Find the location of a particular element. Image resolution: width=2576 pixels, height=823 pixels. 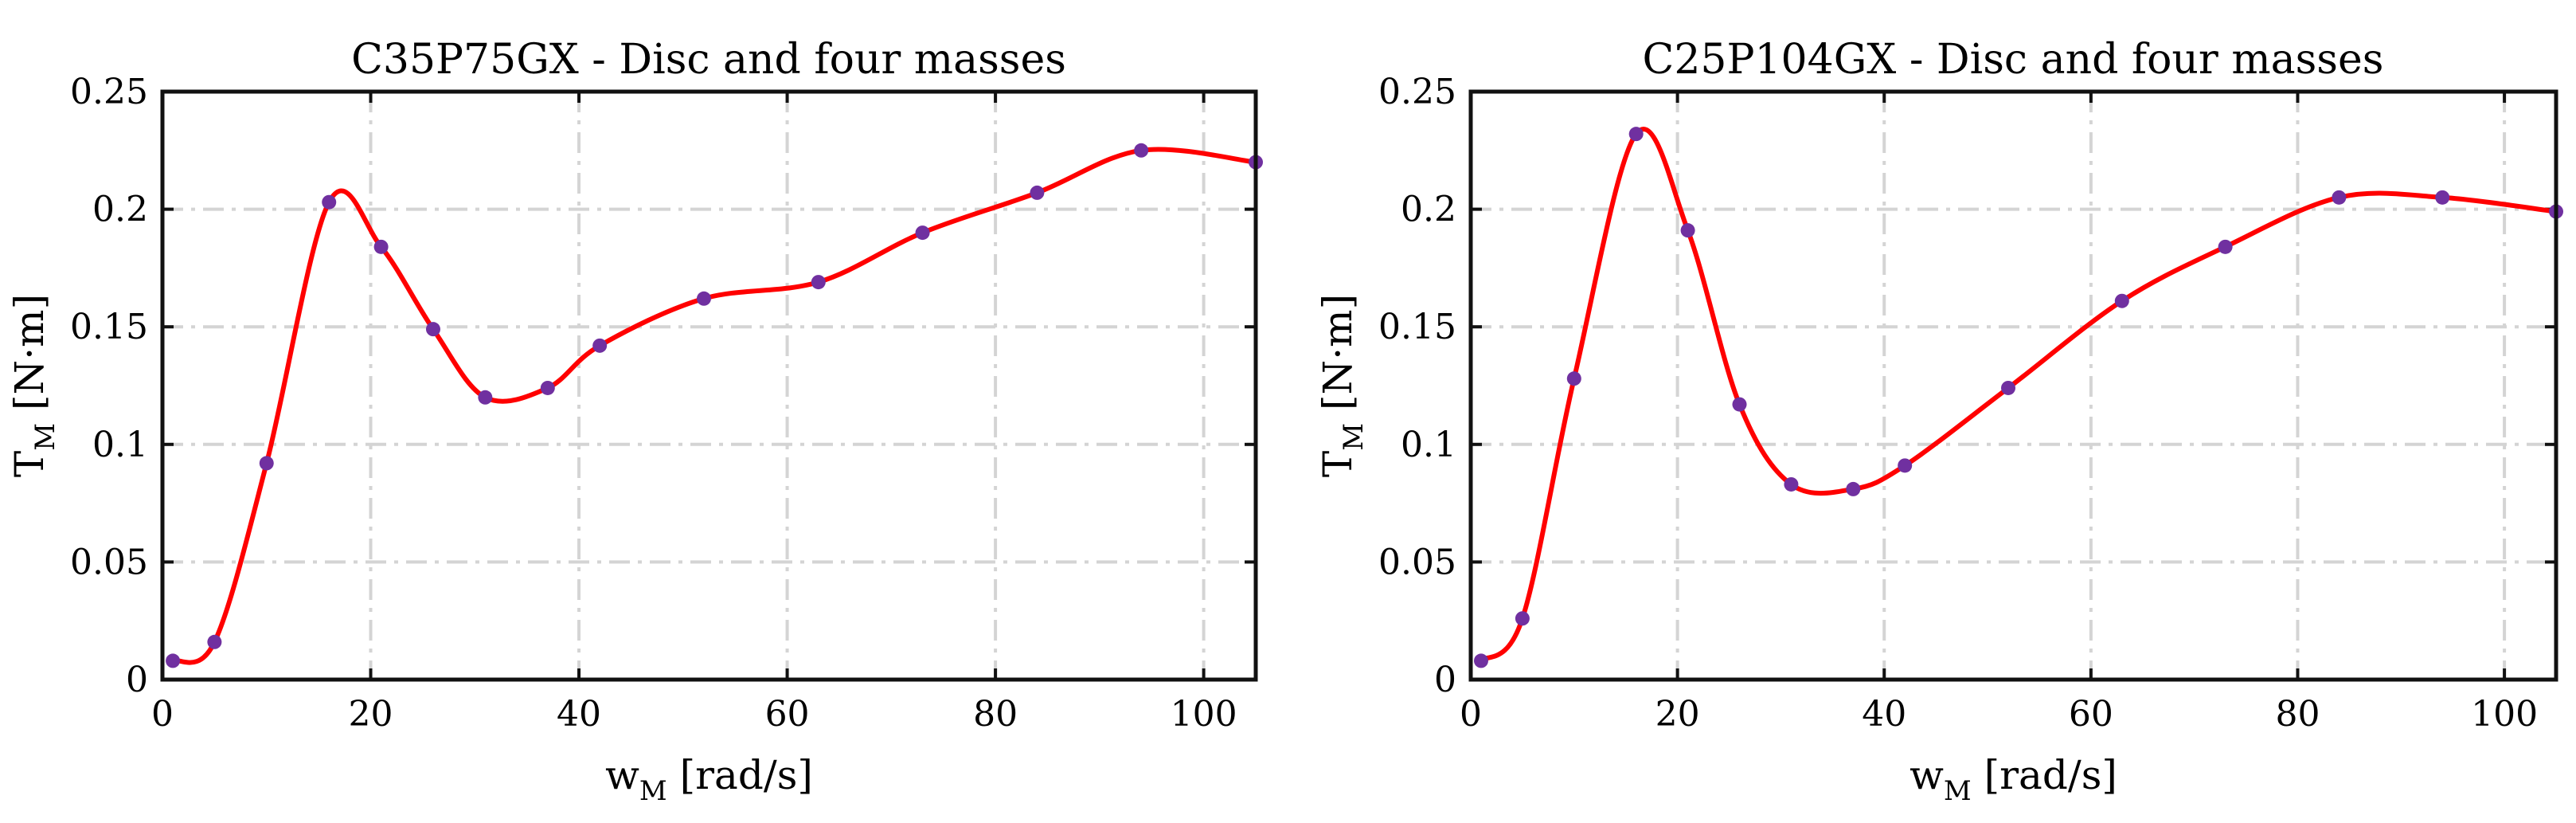

chart-title: C25P104GX - Disc and four masses is located at coordinates (2014, 60).